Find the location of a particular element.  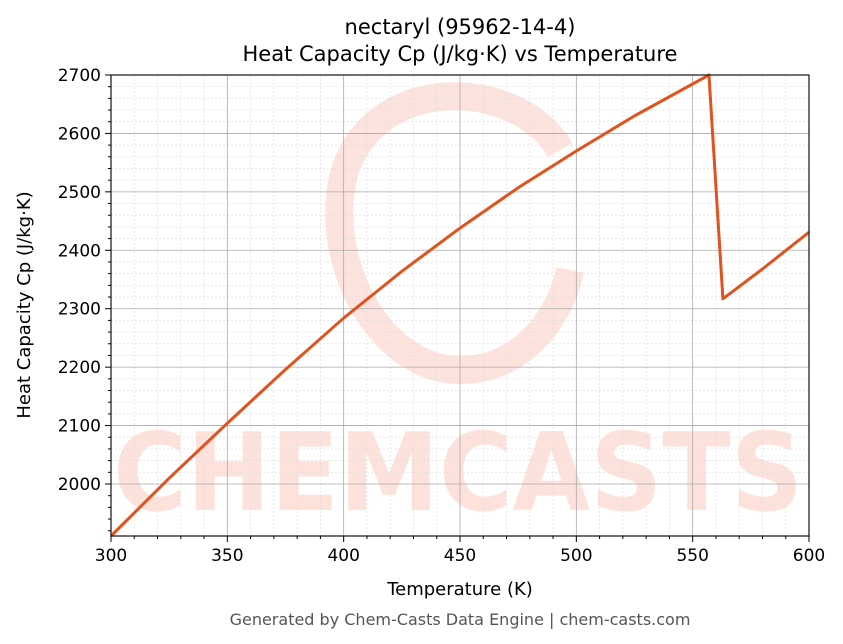

y-tick-label: 2100 is located at coordinates (79, 427).